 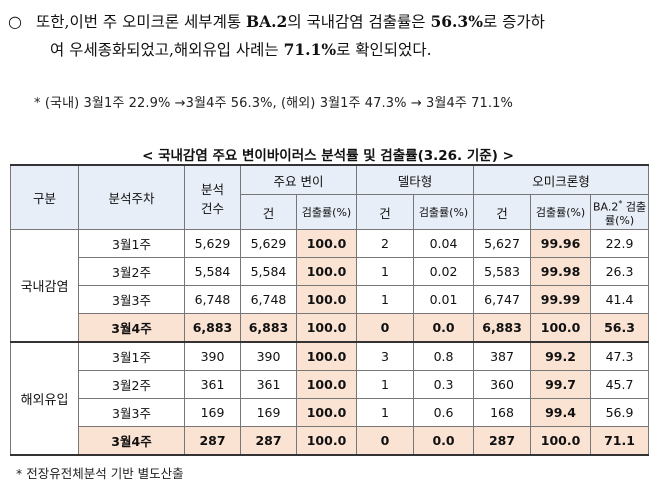 What do you see at coordinates (620, 441) in the screenshot?
I see `cell-ba2-rate: 71.1` at bounding box center [620, 441].